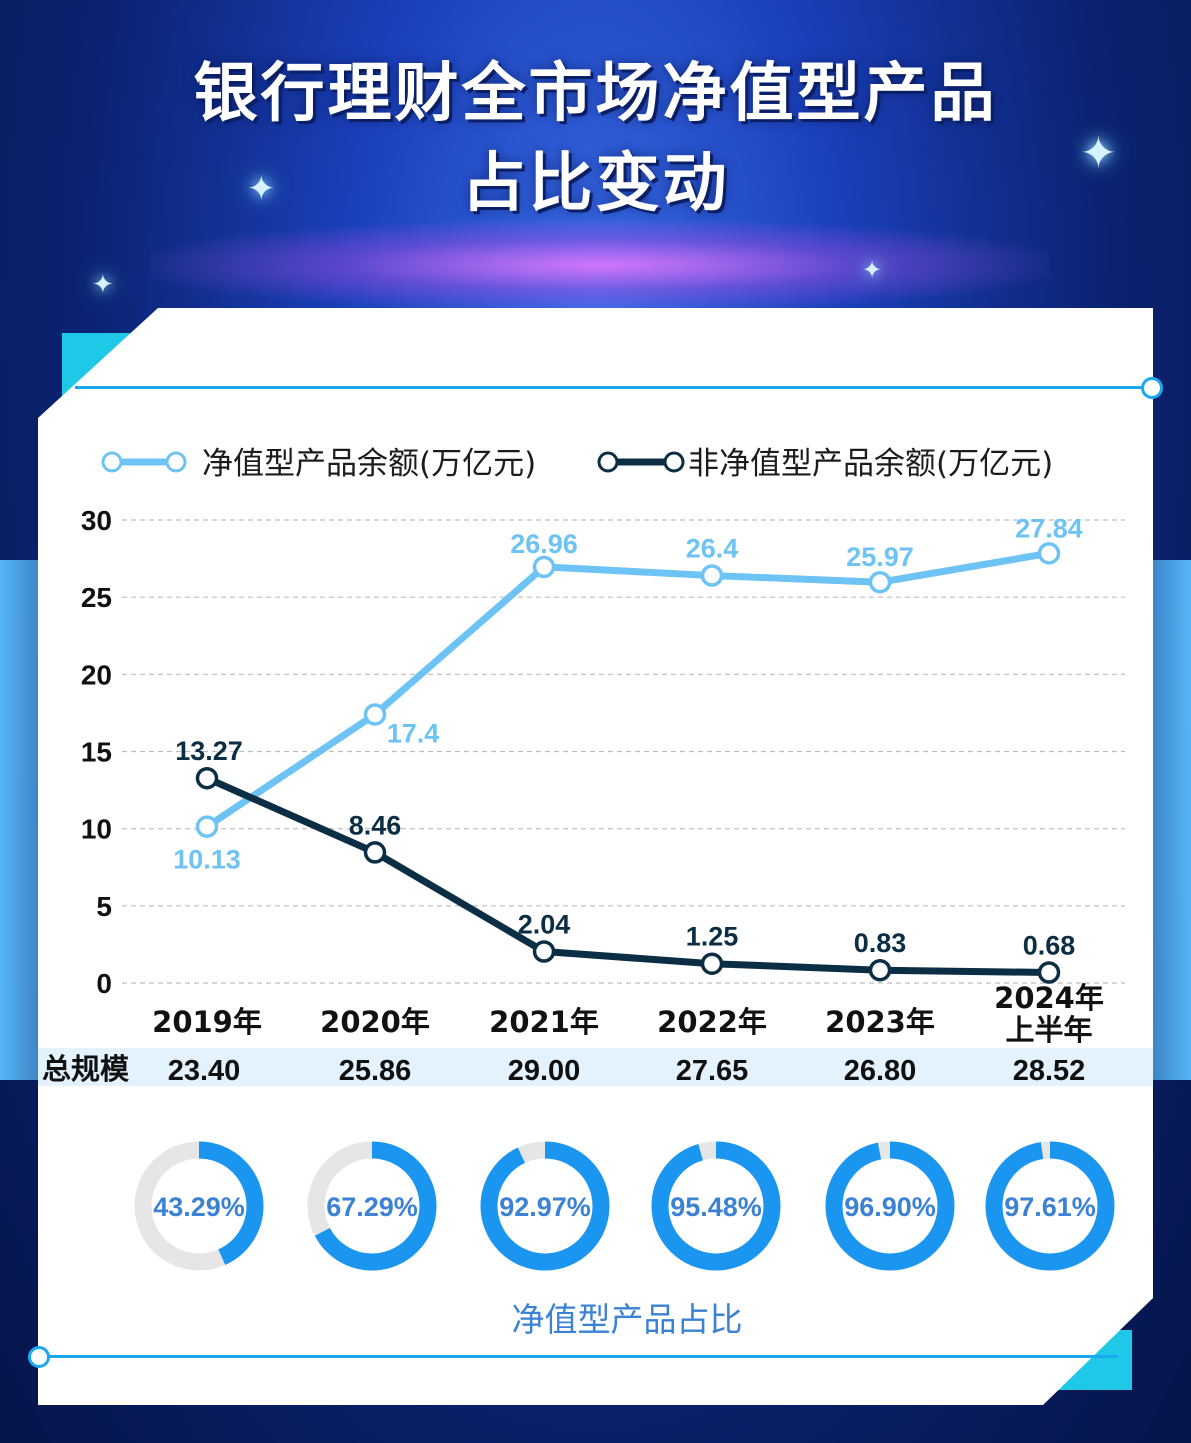  I want to click on data-label-net-value: 26.4, so click(712, 549).